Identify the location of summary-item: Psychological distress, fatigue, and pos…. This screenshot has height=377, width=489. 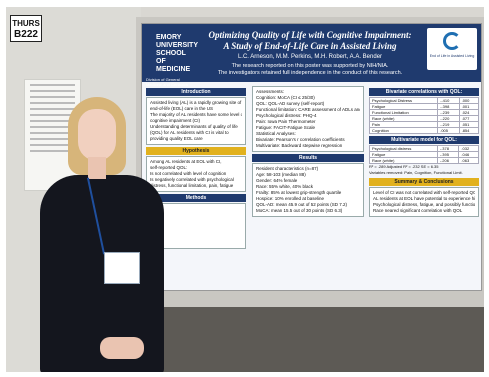
(424, 204).